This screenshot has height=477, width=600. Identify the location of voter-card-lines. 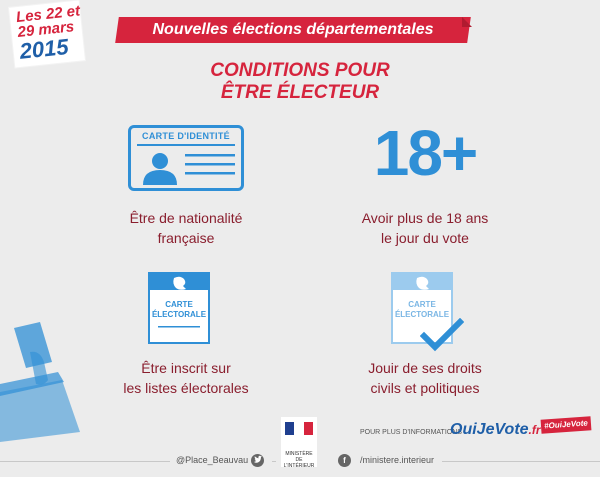
(179, 327).